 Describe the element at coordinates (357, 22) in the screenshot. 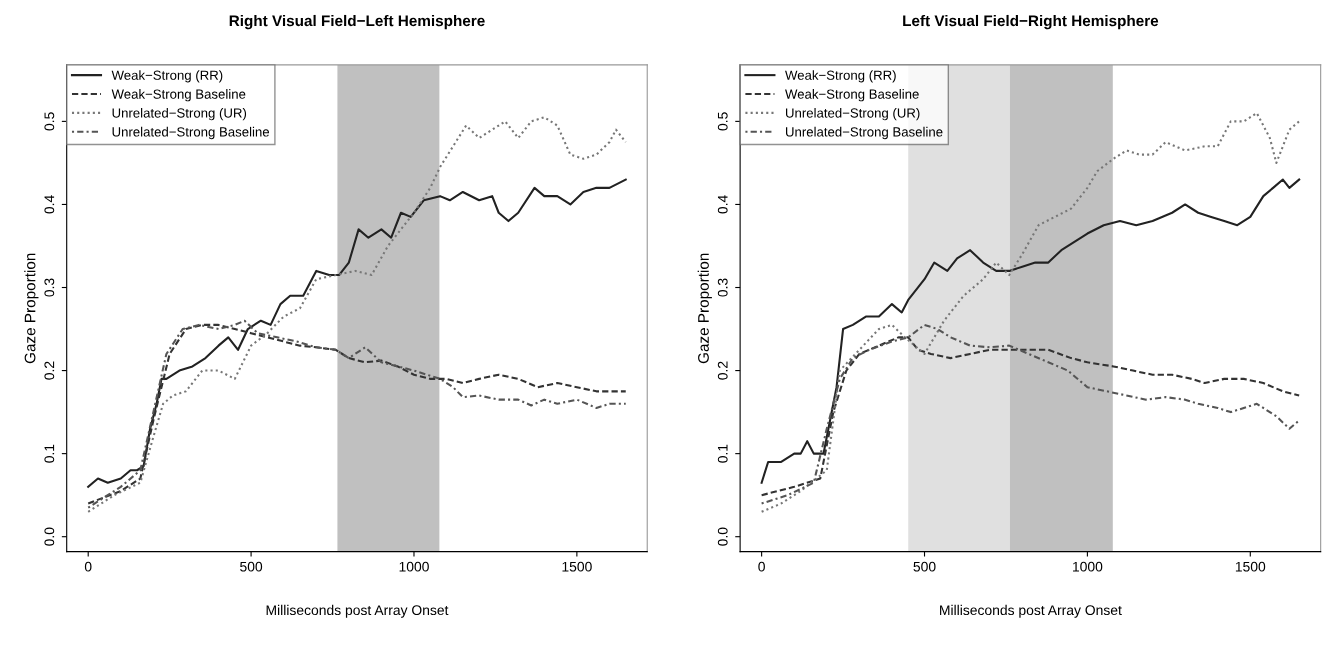

I see `chart-title: Right Visual Field−Left Hemisphere` at that location.